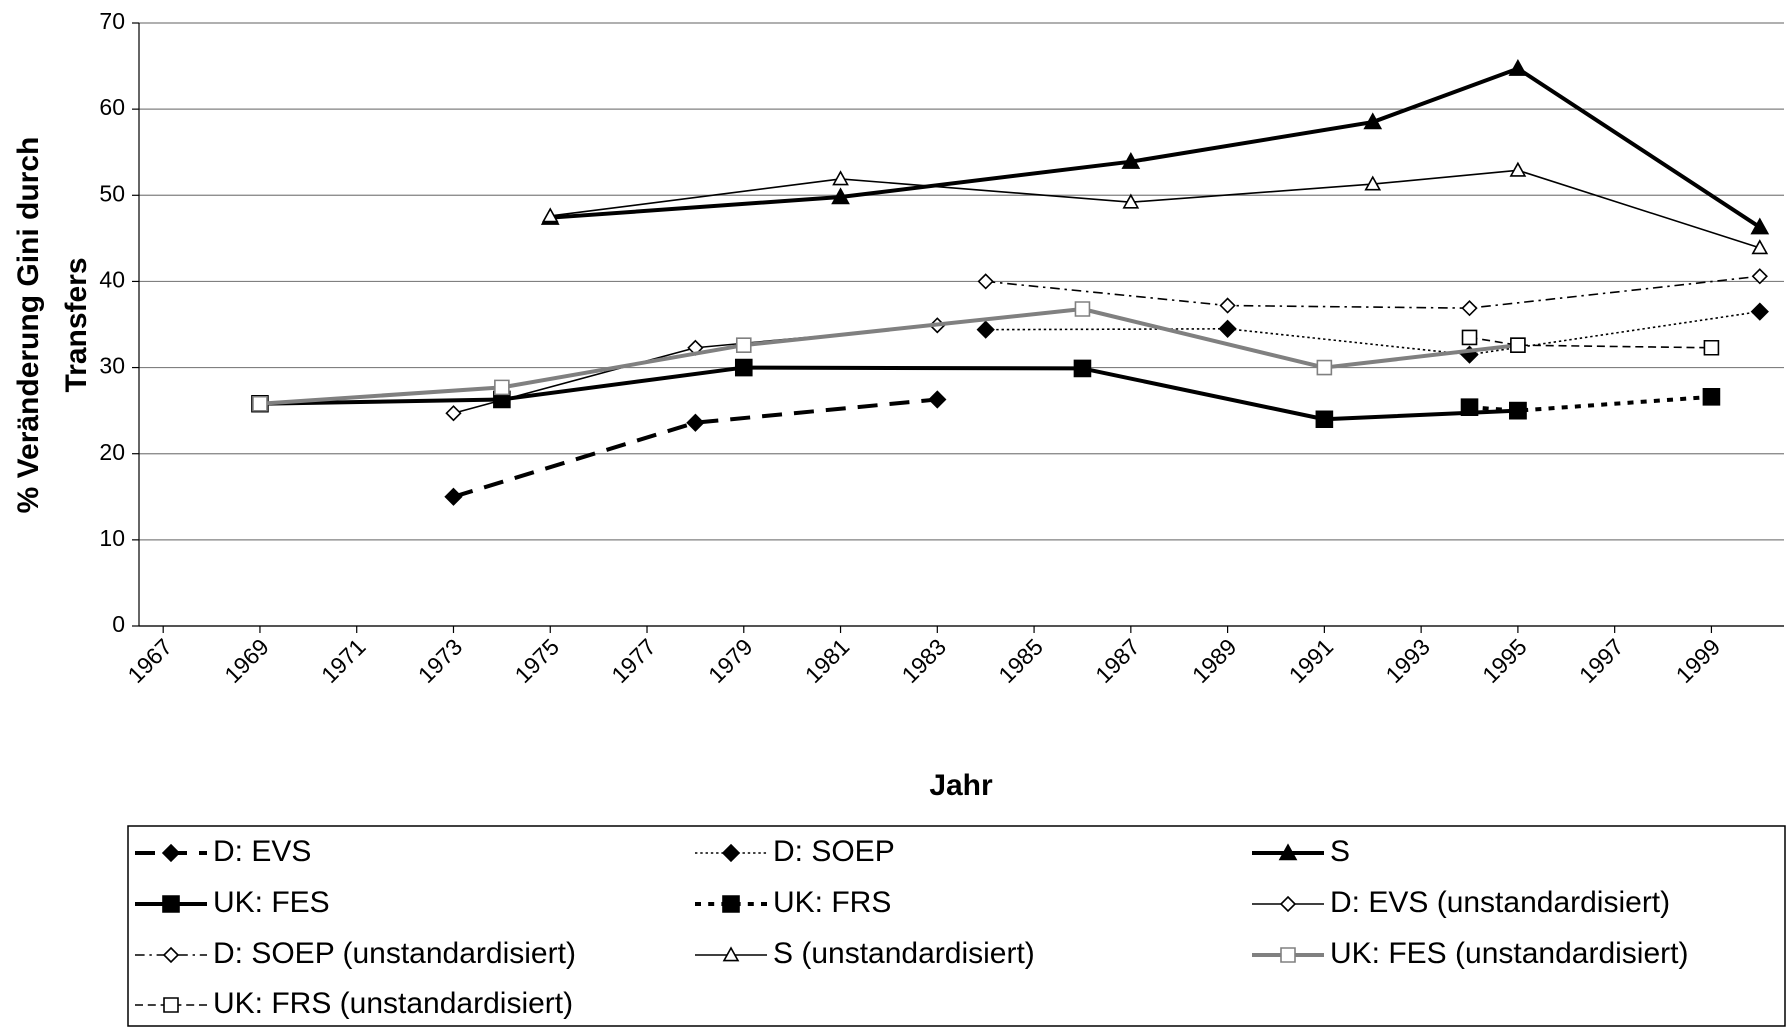 Image resolution: width=1788 pixels, height=1027 pixels. What do you see at coordinates (394, 953) in the screenshot?
I see `legend-label: D: SOEP (unstandardisiert)` at bounding box center [394, 953].